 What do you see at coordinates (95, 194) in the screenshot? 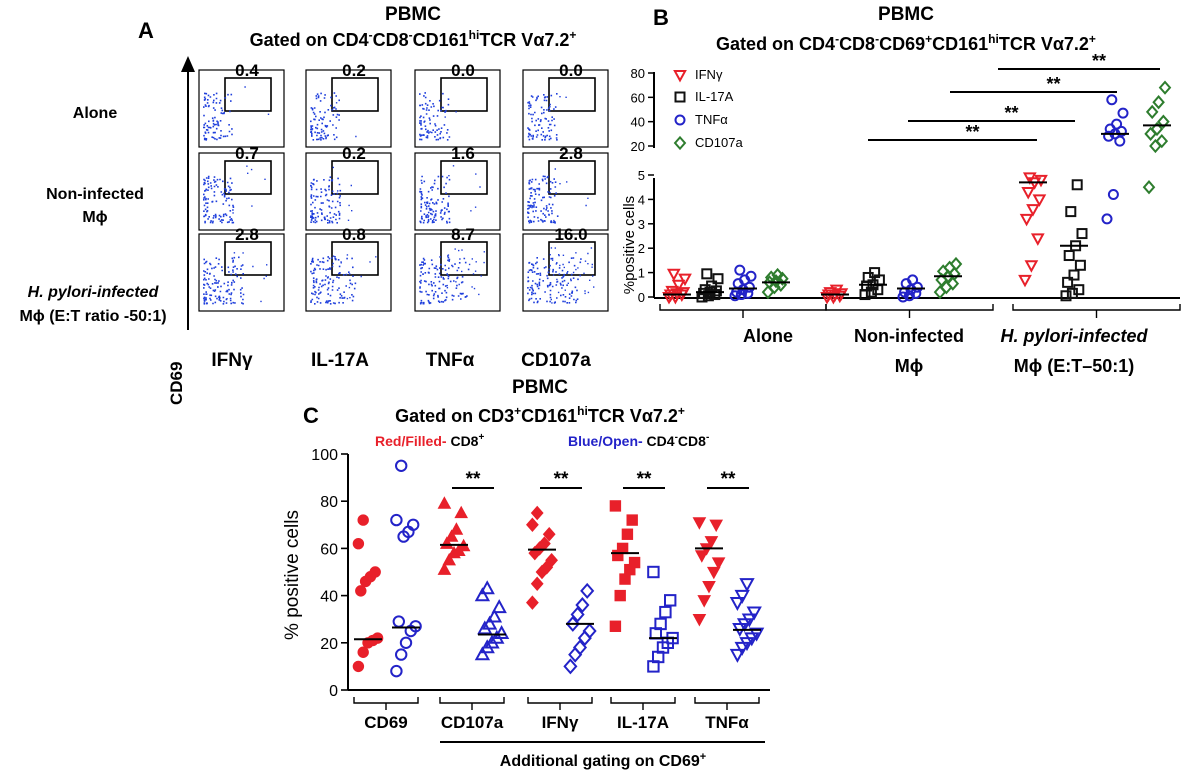
I see `row-label-noninfected-1: Non-infected` at bounding box center [95, 194].